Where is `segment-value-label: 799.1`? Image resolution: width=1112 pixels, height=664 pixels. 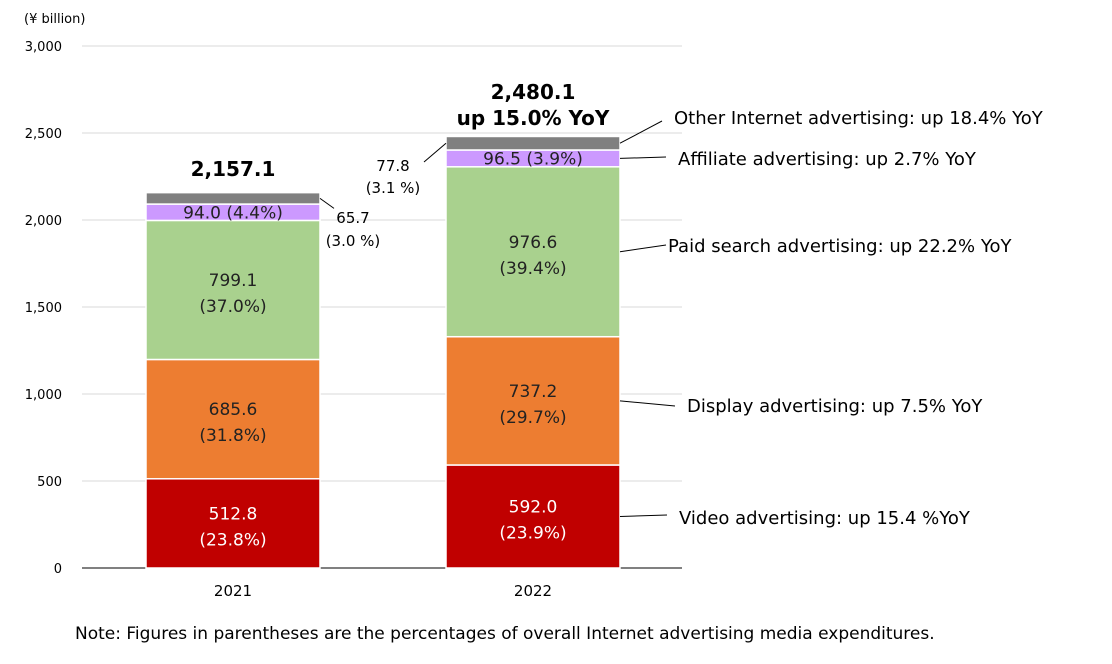 segment-value-label: 799.1 is located at coordinates (233, 281).